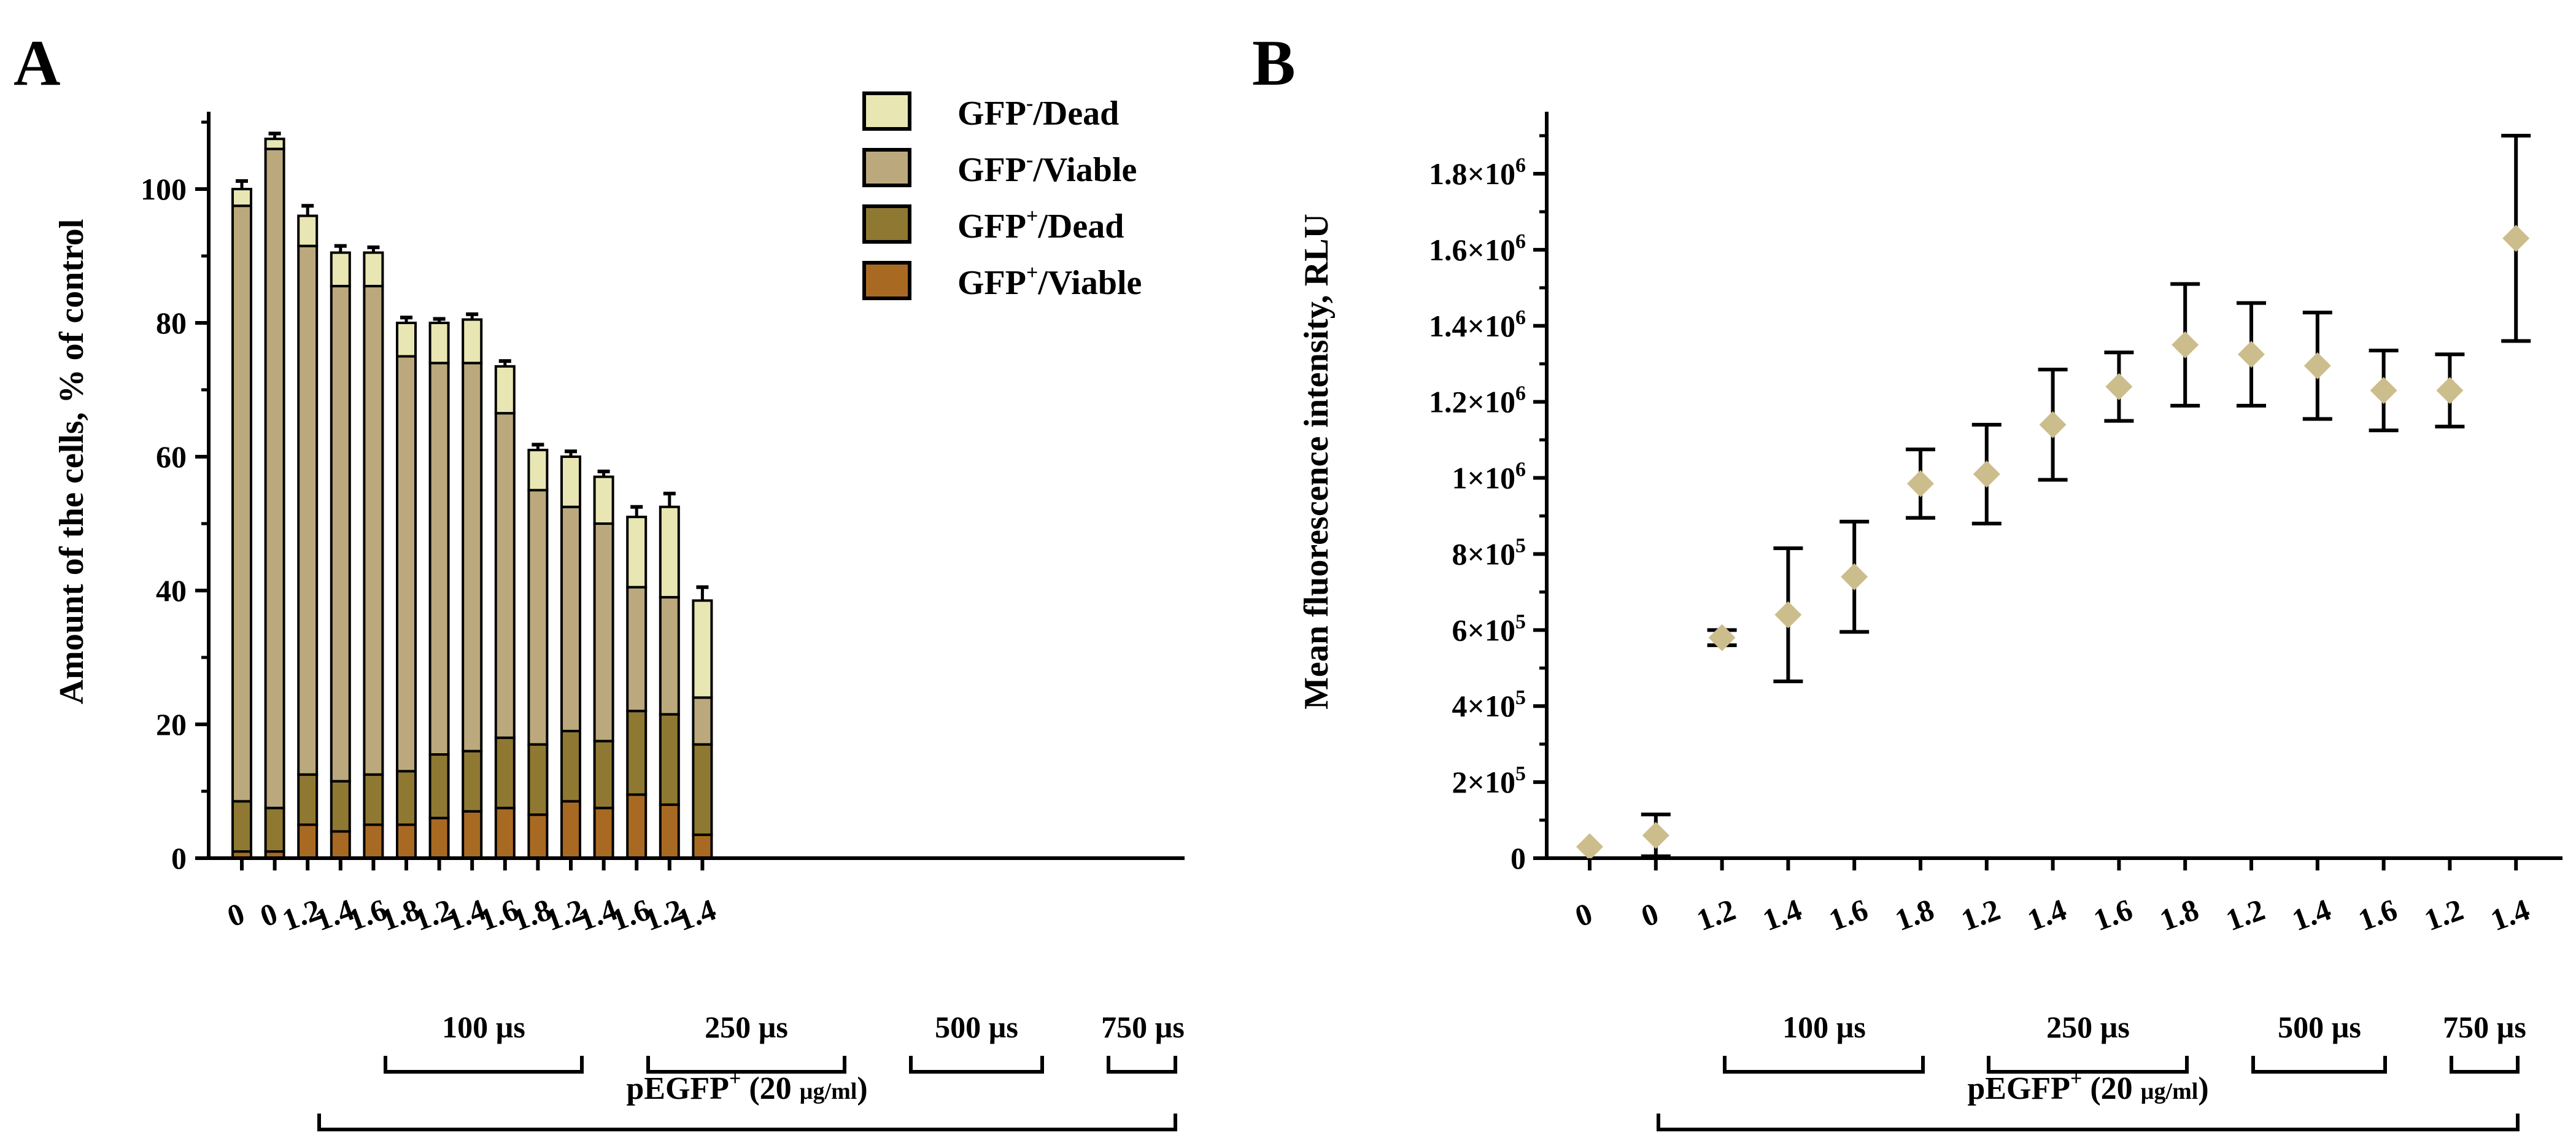 This screenshot has width=2576, height=1143. What do you see at coordinates (2088, 1065) in the screenshot?
I see `bracket-b-250us` at bounding box center [2088, 1065].